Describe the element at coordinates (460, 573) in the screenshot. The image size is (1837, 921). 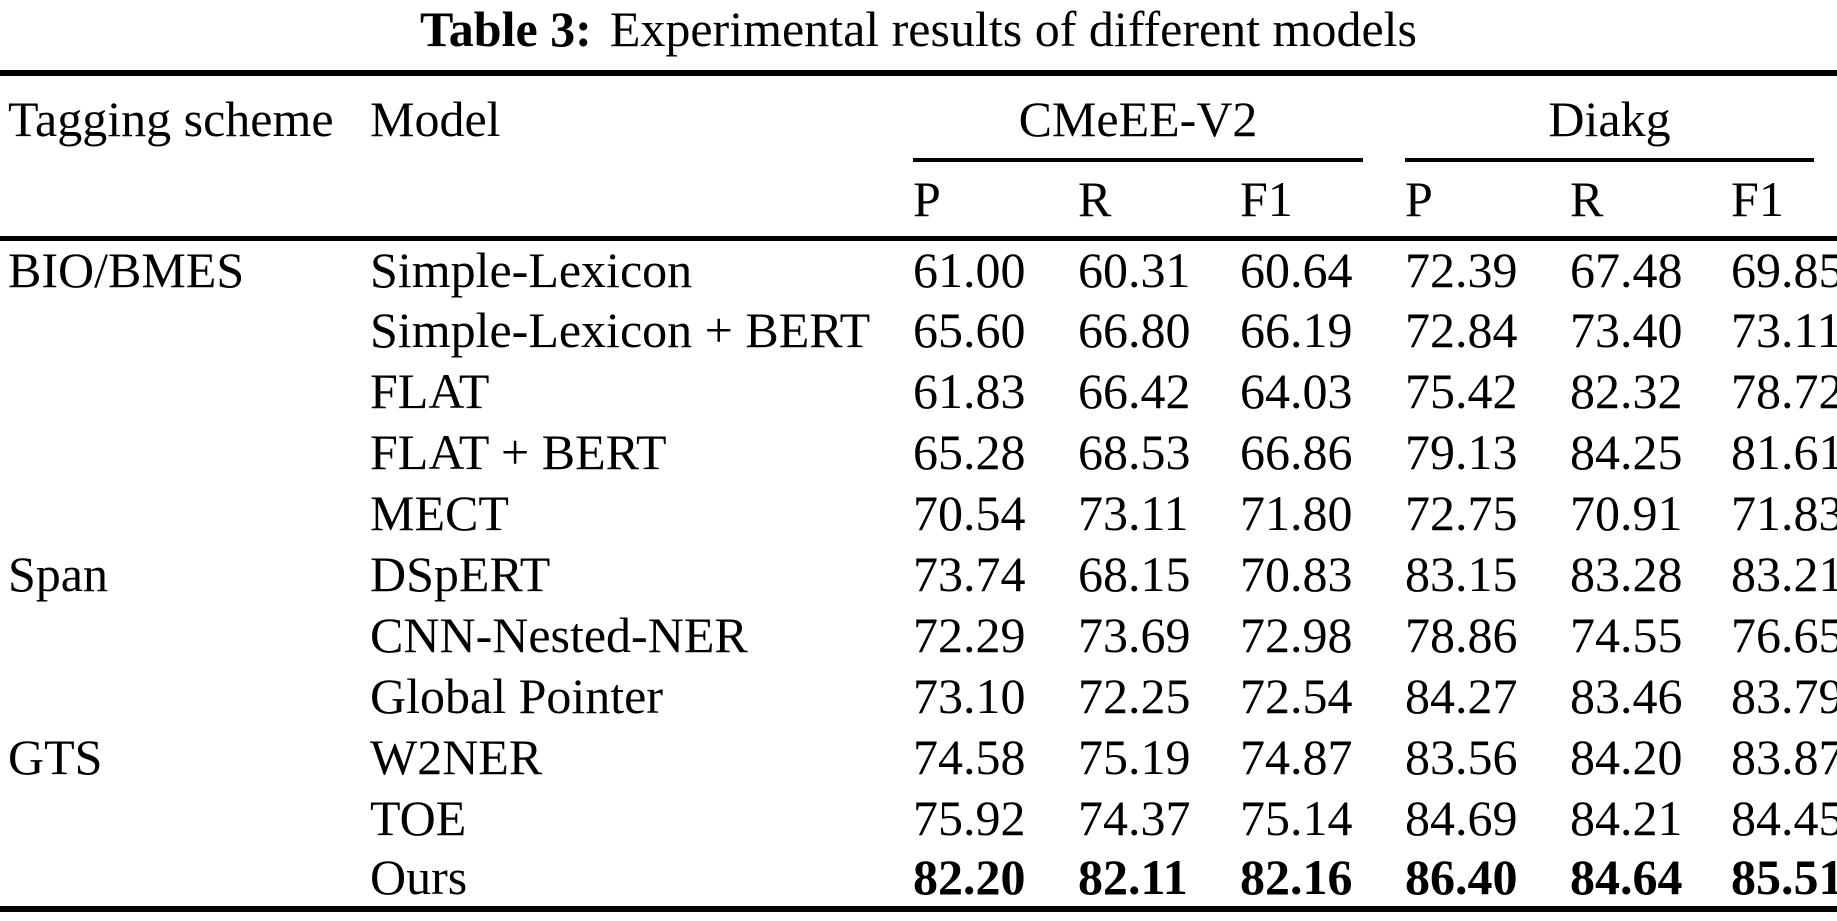
I see `model-name-cell: DSpERT` at that location.